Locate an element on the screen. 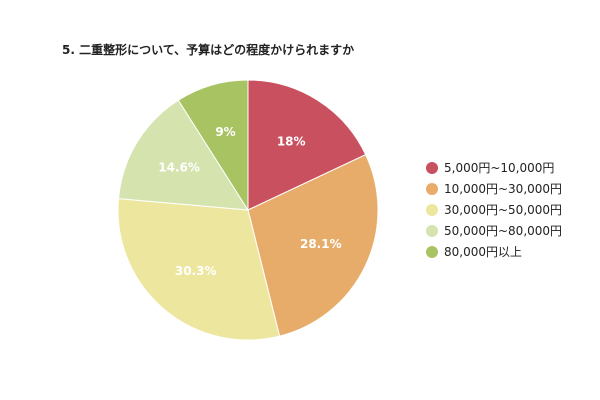 The image size is (600, 400). legend-item: 10,000円~30,000円 is located at coordinates (494, 188).